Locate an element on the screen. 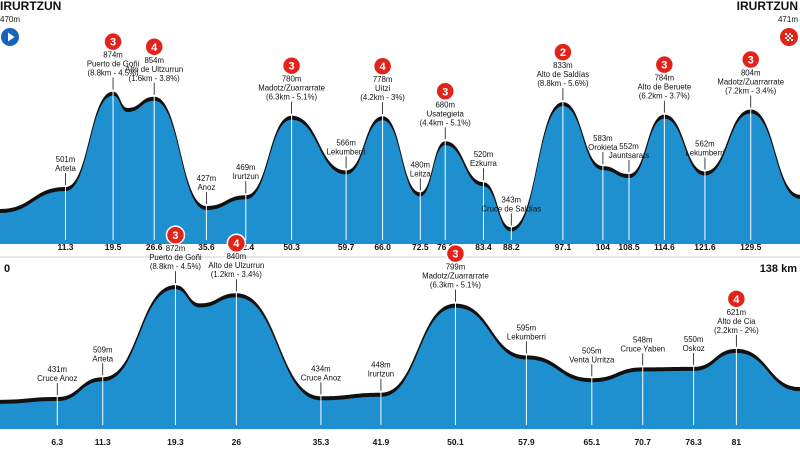 The image size is (800, 450). point-name: Usategieta is located at coordinates (446, 113).